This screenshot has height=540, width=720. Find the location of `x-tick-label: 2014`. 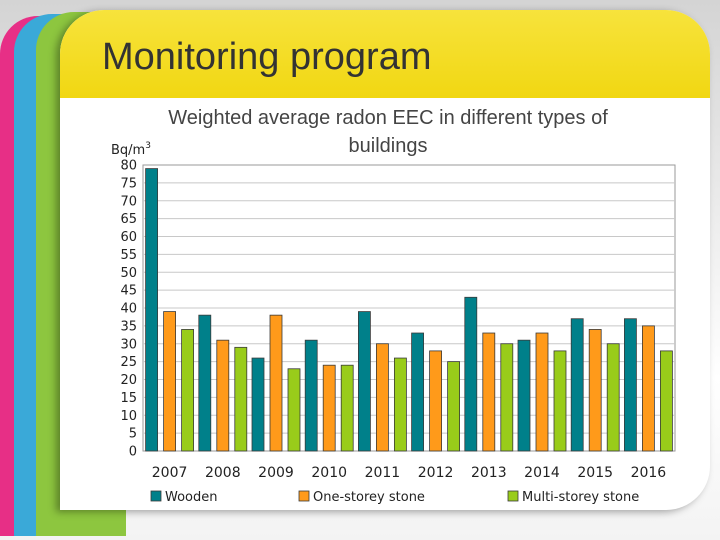

x-tick-label: 2014 is located at coordinates (542, 473).